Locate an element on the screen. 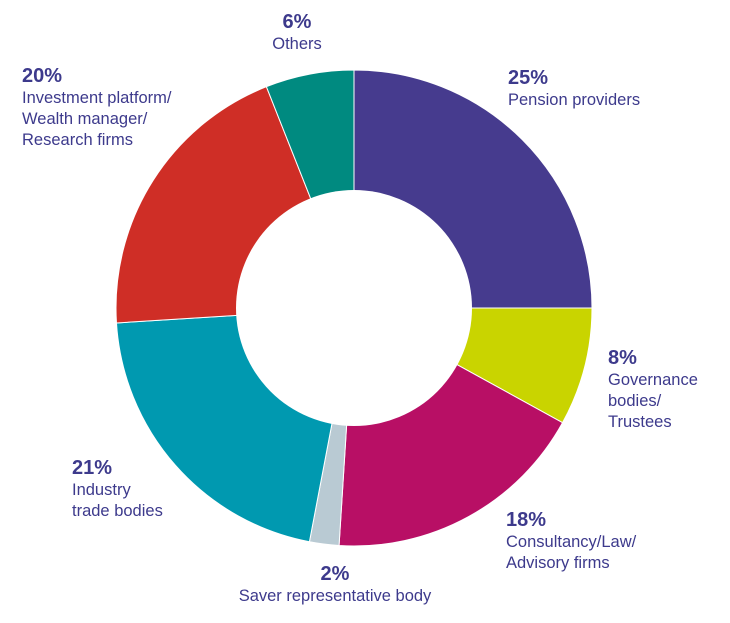  slice-name-governance: Governance bodies/ Trustees is located at coordinates (653, 401).